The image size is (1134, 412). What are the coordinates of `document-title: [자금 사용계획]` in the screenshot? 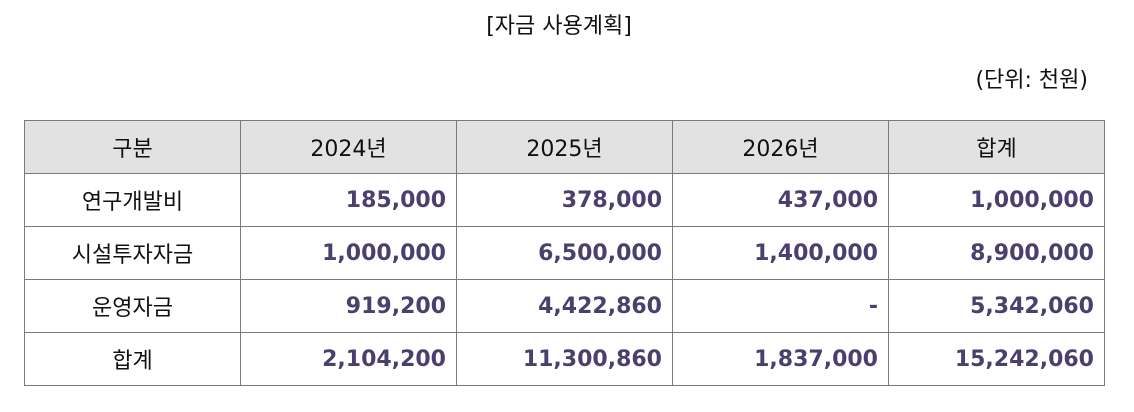 It's located at (559, 26).